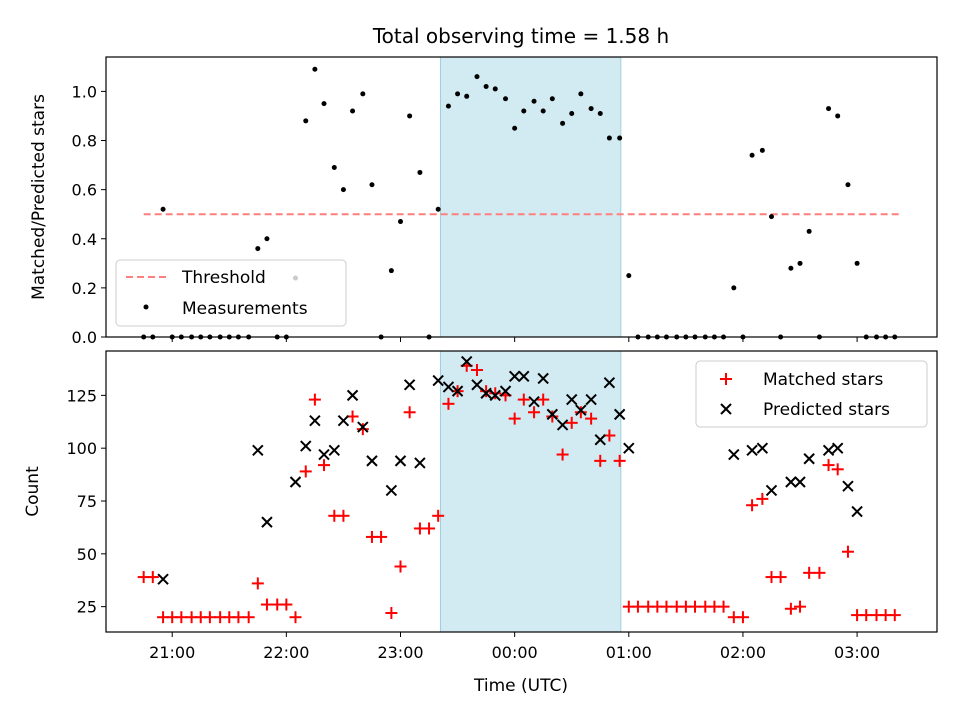  Describe the element at coordinates (400, 652) in the screenshot. I see `x-tick-label: 23:00` at that location.